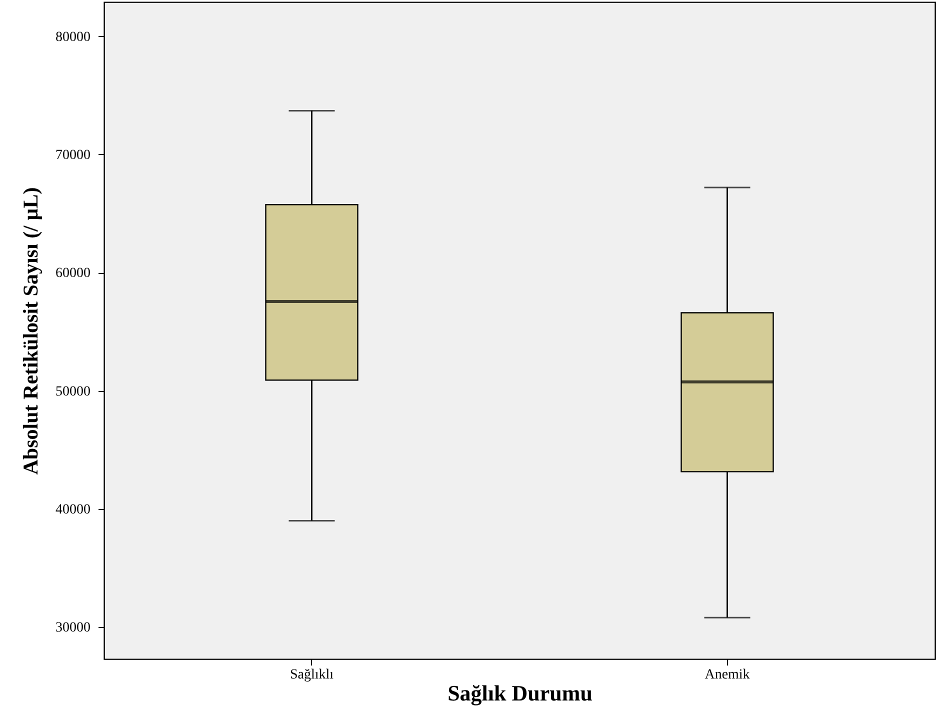 This screenshot has height=716, width=941. Describe the element at coordinates (727, 675) in the screenshot. I see `x-tick-label: Anemik` at that location.